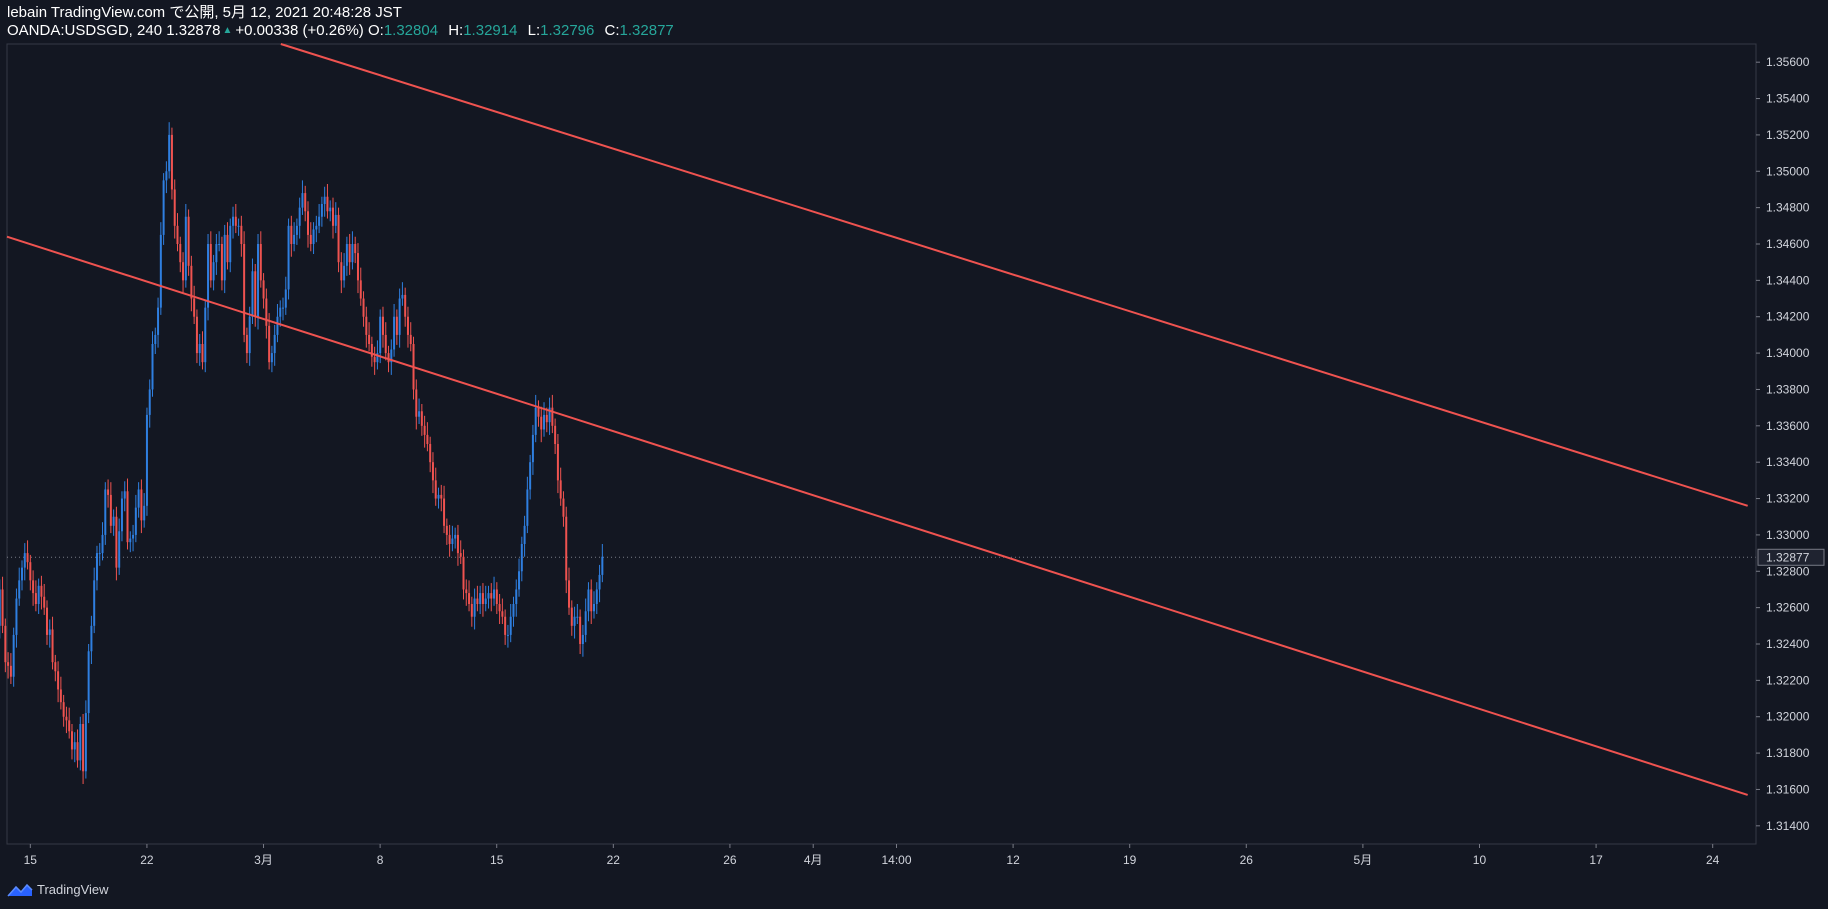 Image resolution: width=1828 pixels, height=909 pixels. What do you see at coordinates (1788, 680) in the screenshot?
I see `price-tick-label: 1.32200` at bounding box center [1788, 680].